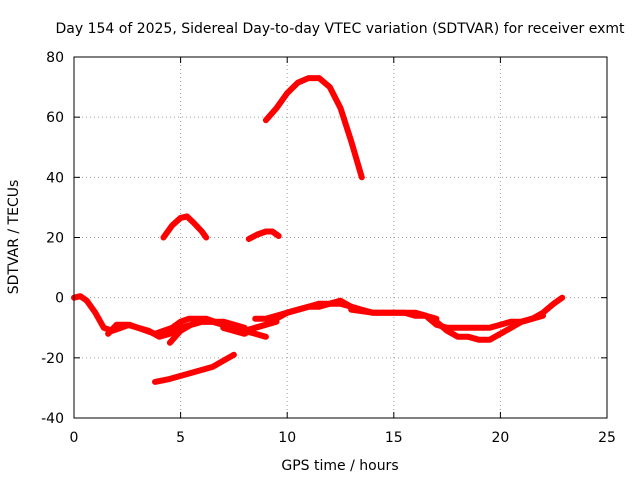 This screenshot has height=480, width=640. What do you see at coordinates (180, 438) in the screenshot?
I see `x-tick-label: 5` at bounding box center [180, 438].